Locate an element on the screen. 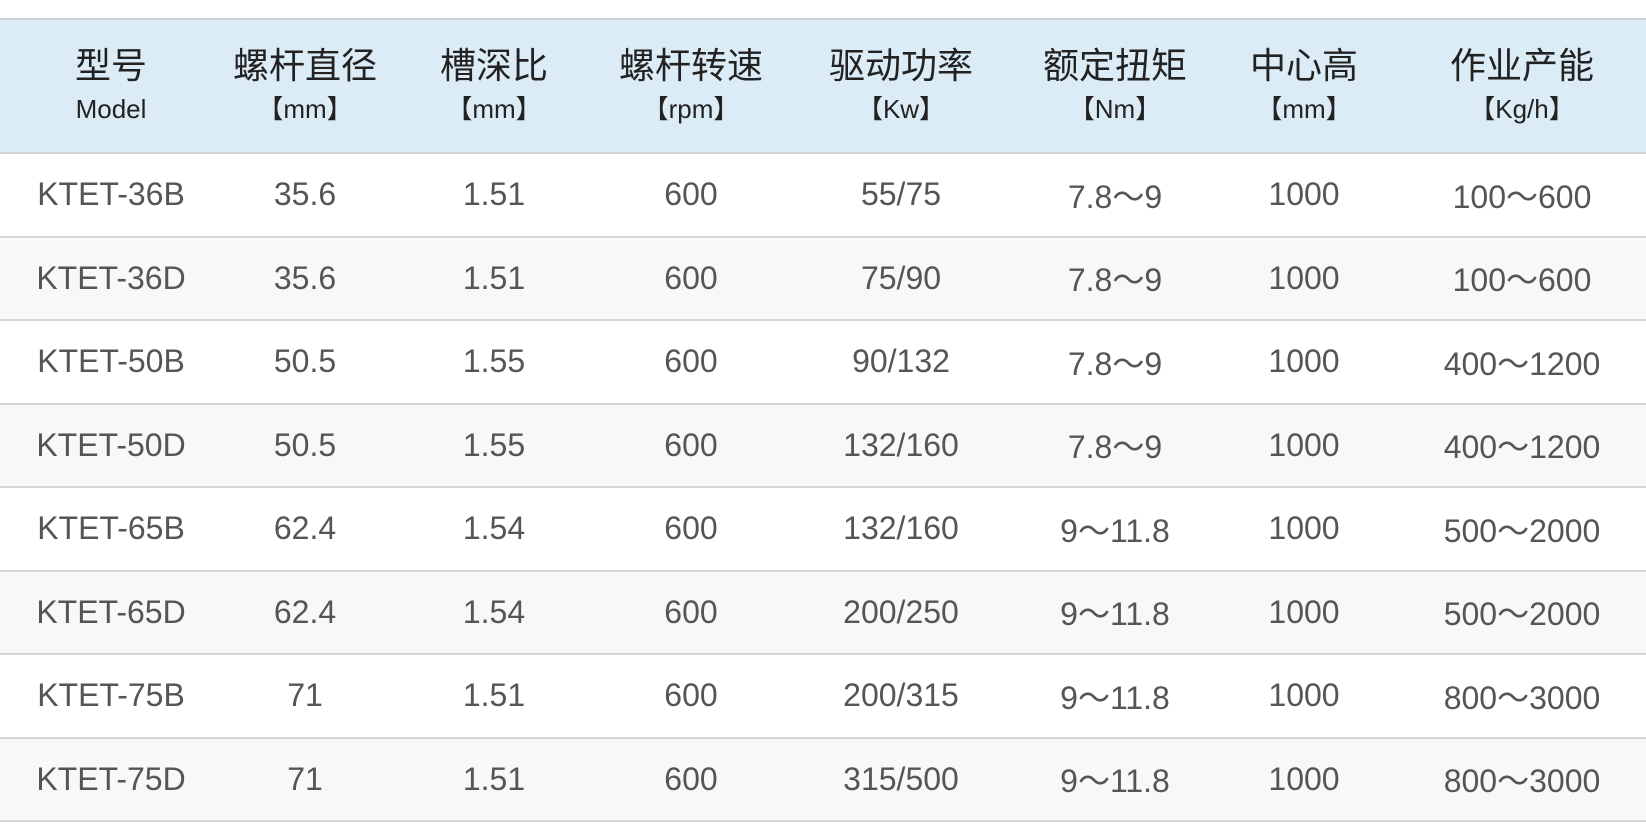 The height and width of the screenshot is (838, 1646). column-header-title: 螺杆转速 is located at coordinates (690, 65).